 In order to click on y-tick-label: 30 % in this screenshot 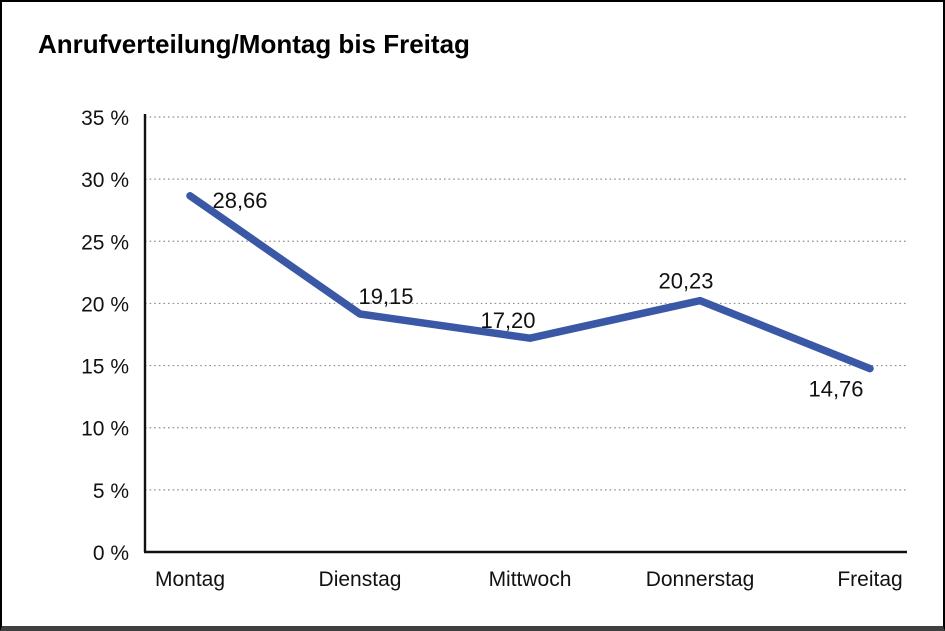, I will do `click(105, 180)`.